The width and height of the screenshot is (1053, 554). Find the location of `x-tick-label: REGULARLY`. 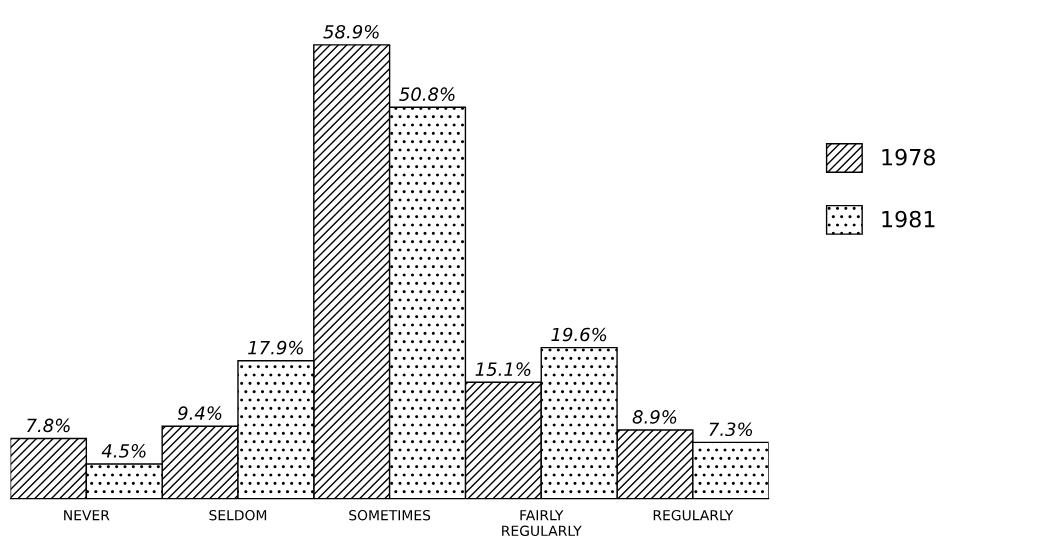

x-tick-label: REGULARLY is located at coordinates (693, 515).